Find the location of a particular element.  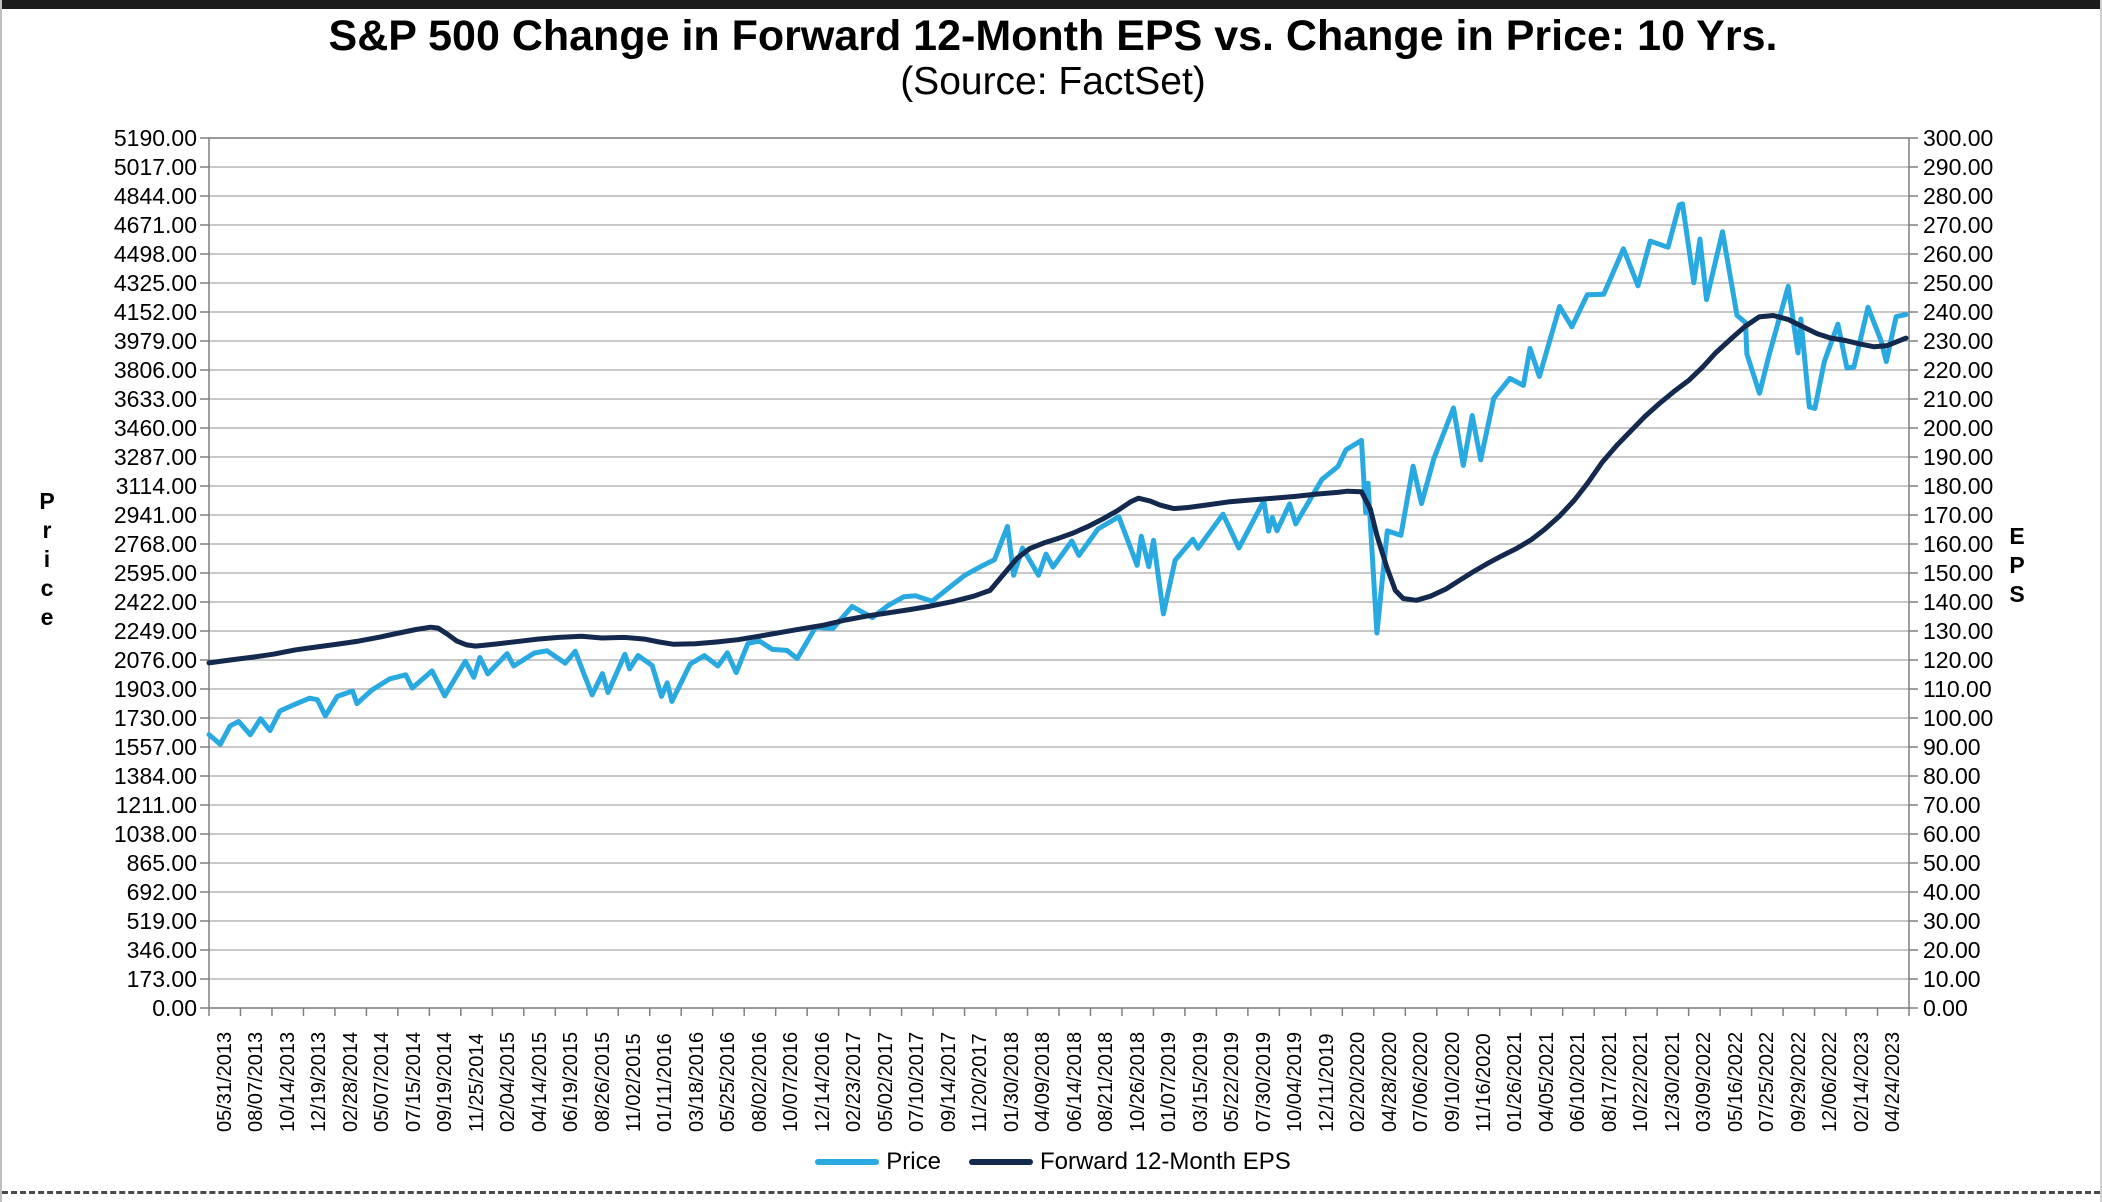

x-axis-tick-label: 05/16/2022 is located at coordinates (1735, 1081).